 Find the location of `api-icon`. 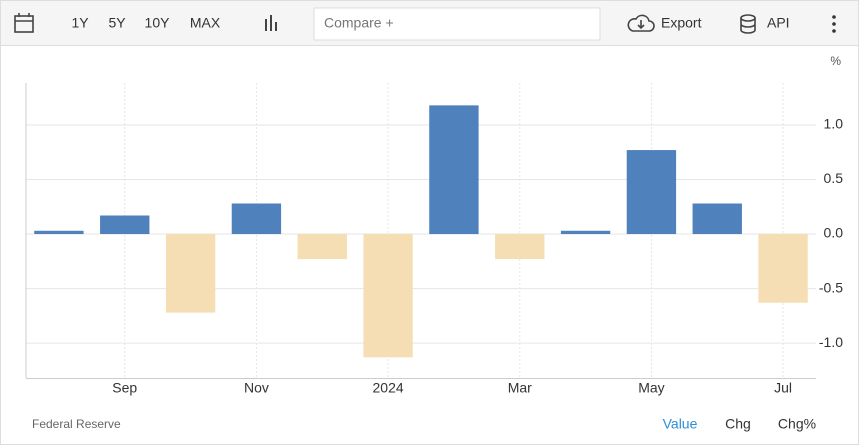

api-icon is located at coordinates (748, 24).